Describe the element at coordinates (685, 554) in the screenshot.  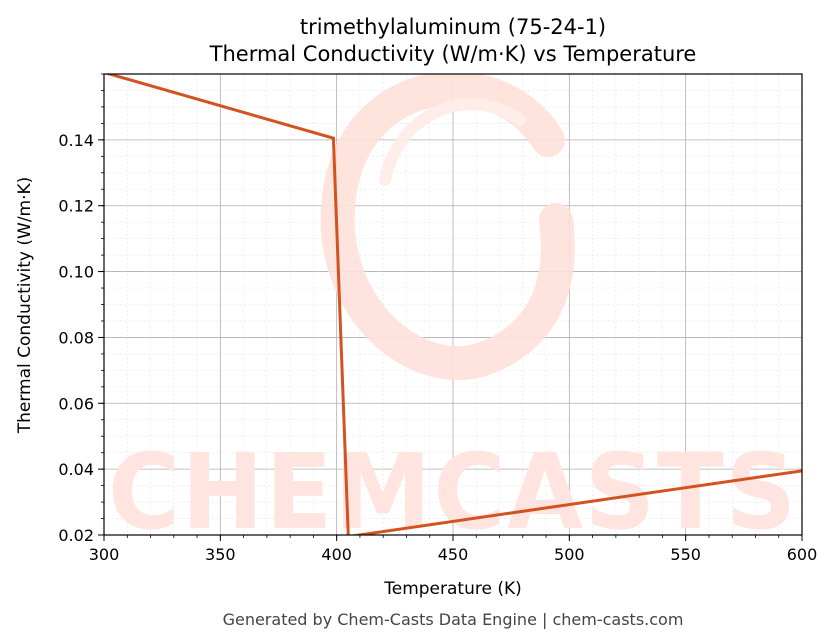
I see `x-tick-label: 550` at that location.